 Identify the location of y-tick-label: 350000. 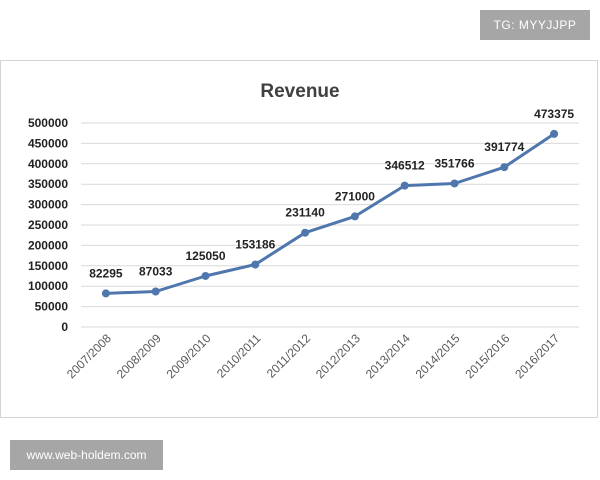
(48, 184).